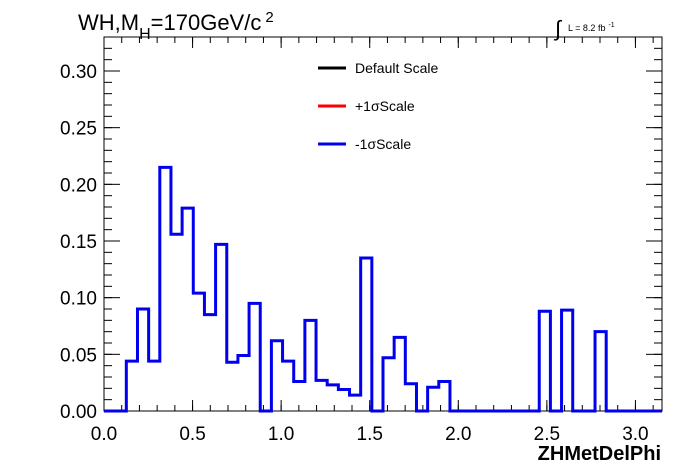 This screenshot has width=696, height=472. What do you see at coordinates (458, 434) in the screenshot?
I see `x-tick-label: 2.0` at bounding box center [458, 434].